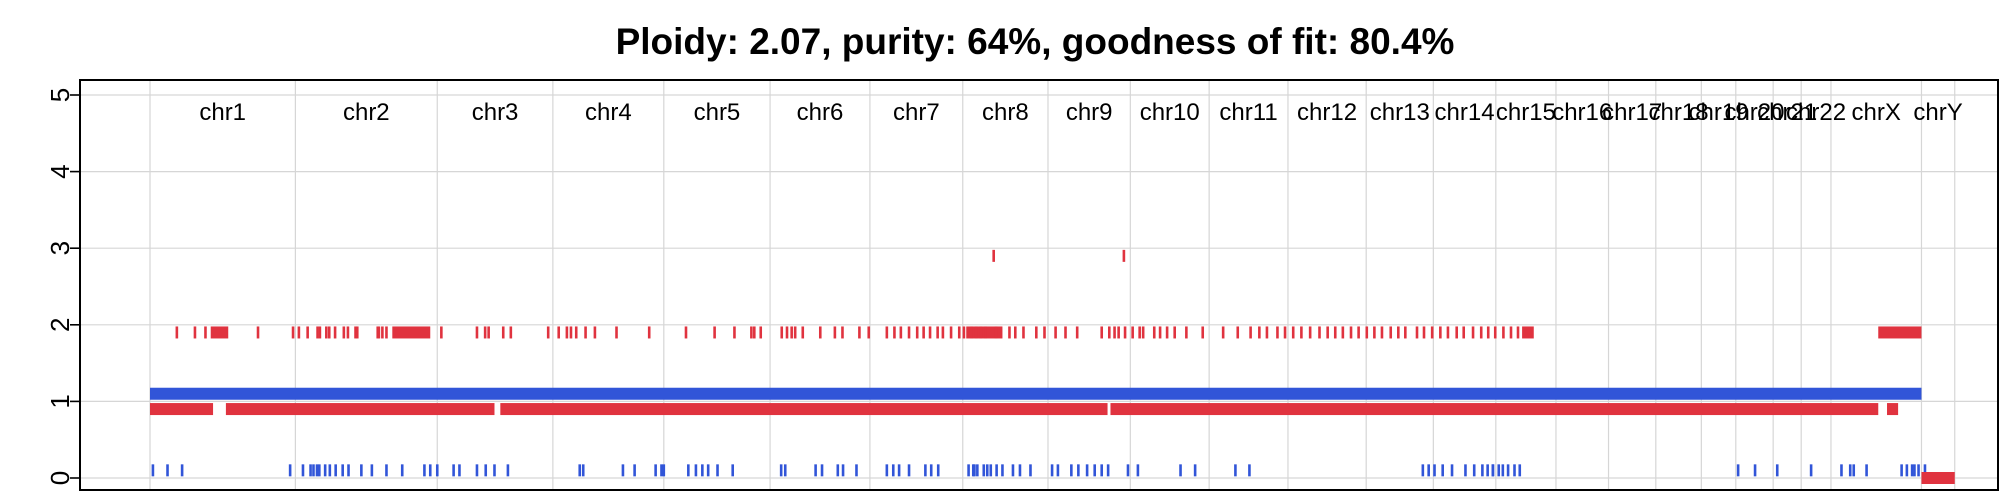 The width and height of the screenshot is (2000, 500). Describe the element at coordinates (60, 171) in the screenshot. I see `y-tick-label-4: 4` at that location.